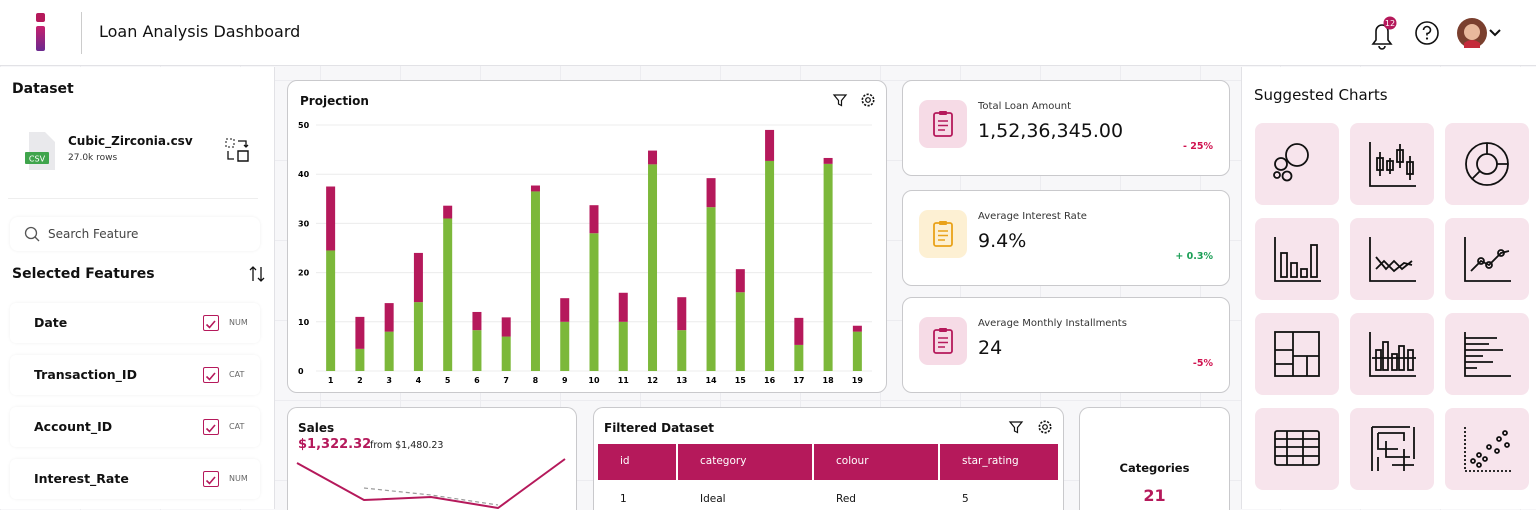 The height and width of the screenshot is (510, 1536). I want to click on features-heading: Selected Features, so click(83, 274).